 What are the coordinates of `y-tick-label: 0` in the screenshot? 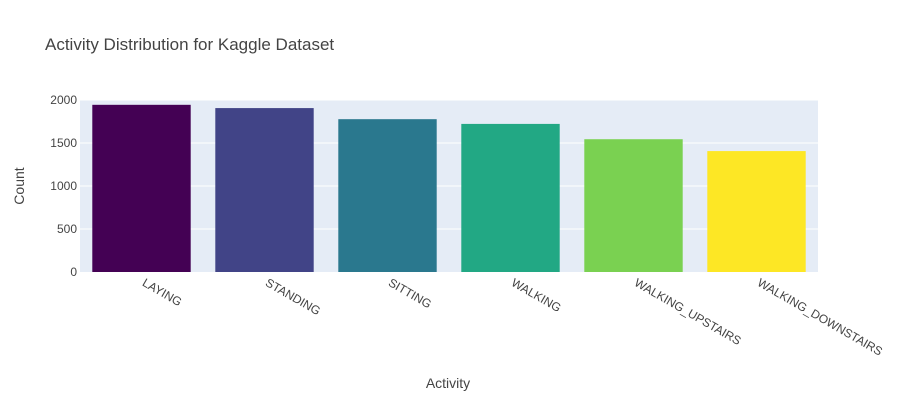 It's located at (73, 272).